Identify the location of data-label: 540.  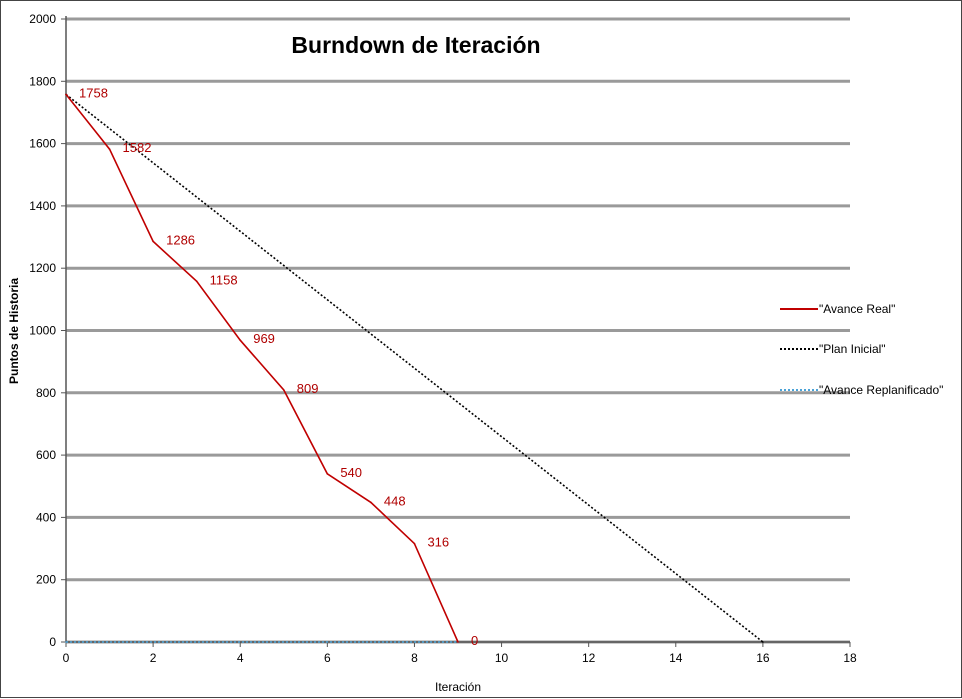
(351, 472).